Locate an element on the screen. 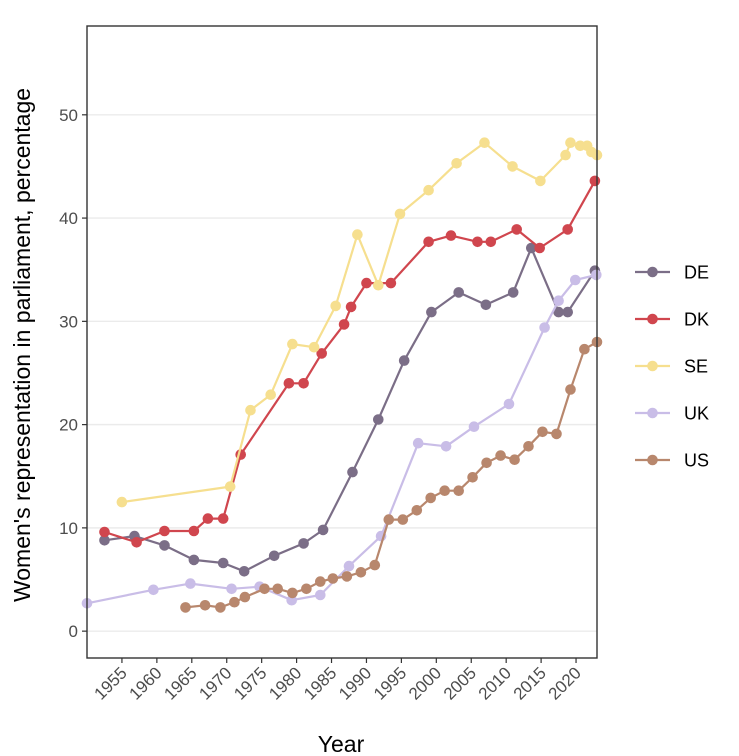 This screenshot has height=756, width=739. x-tick-label: 2020 is located at coordinates (565, 683).